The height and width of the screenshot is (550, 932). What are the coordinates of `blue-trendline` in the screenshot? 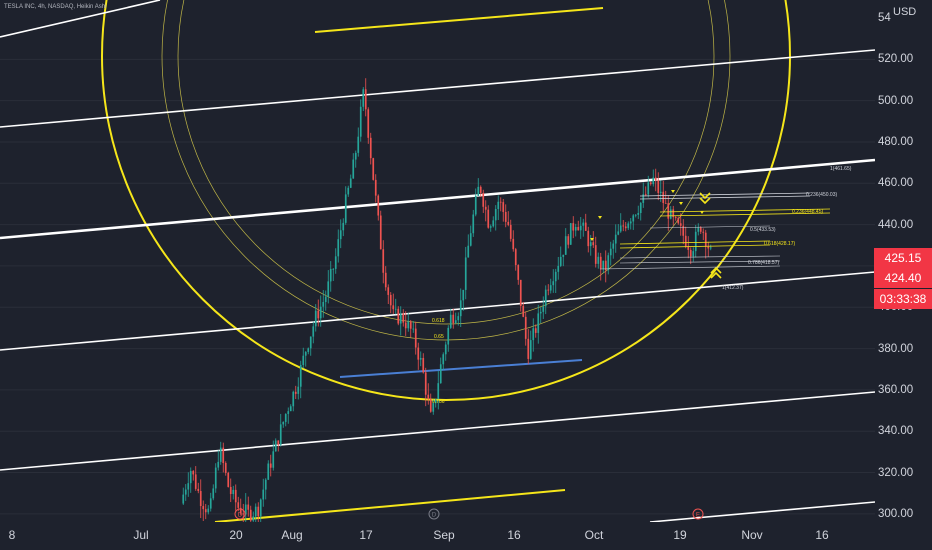 It's located at (461, 368).